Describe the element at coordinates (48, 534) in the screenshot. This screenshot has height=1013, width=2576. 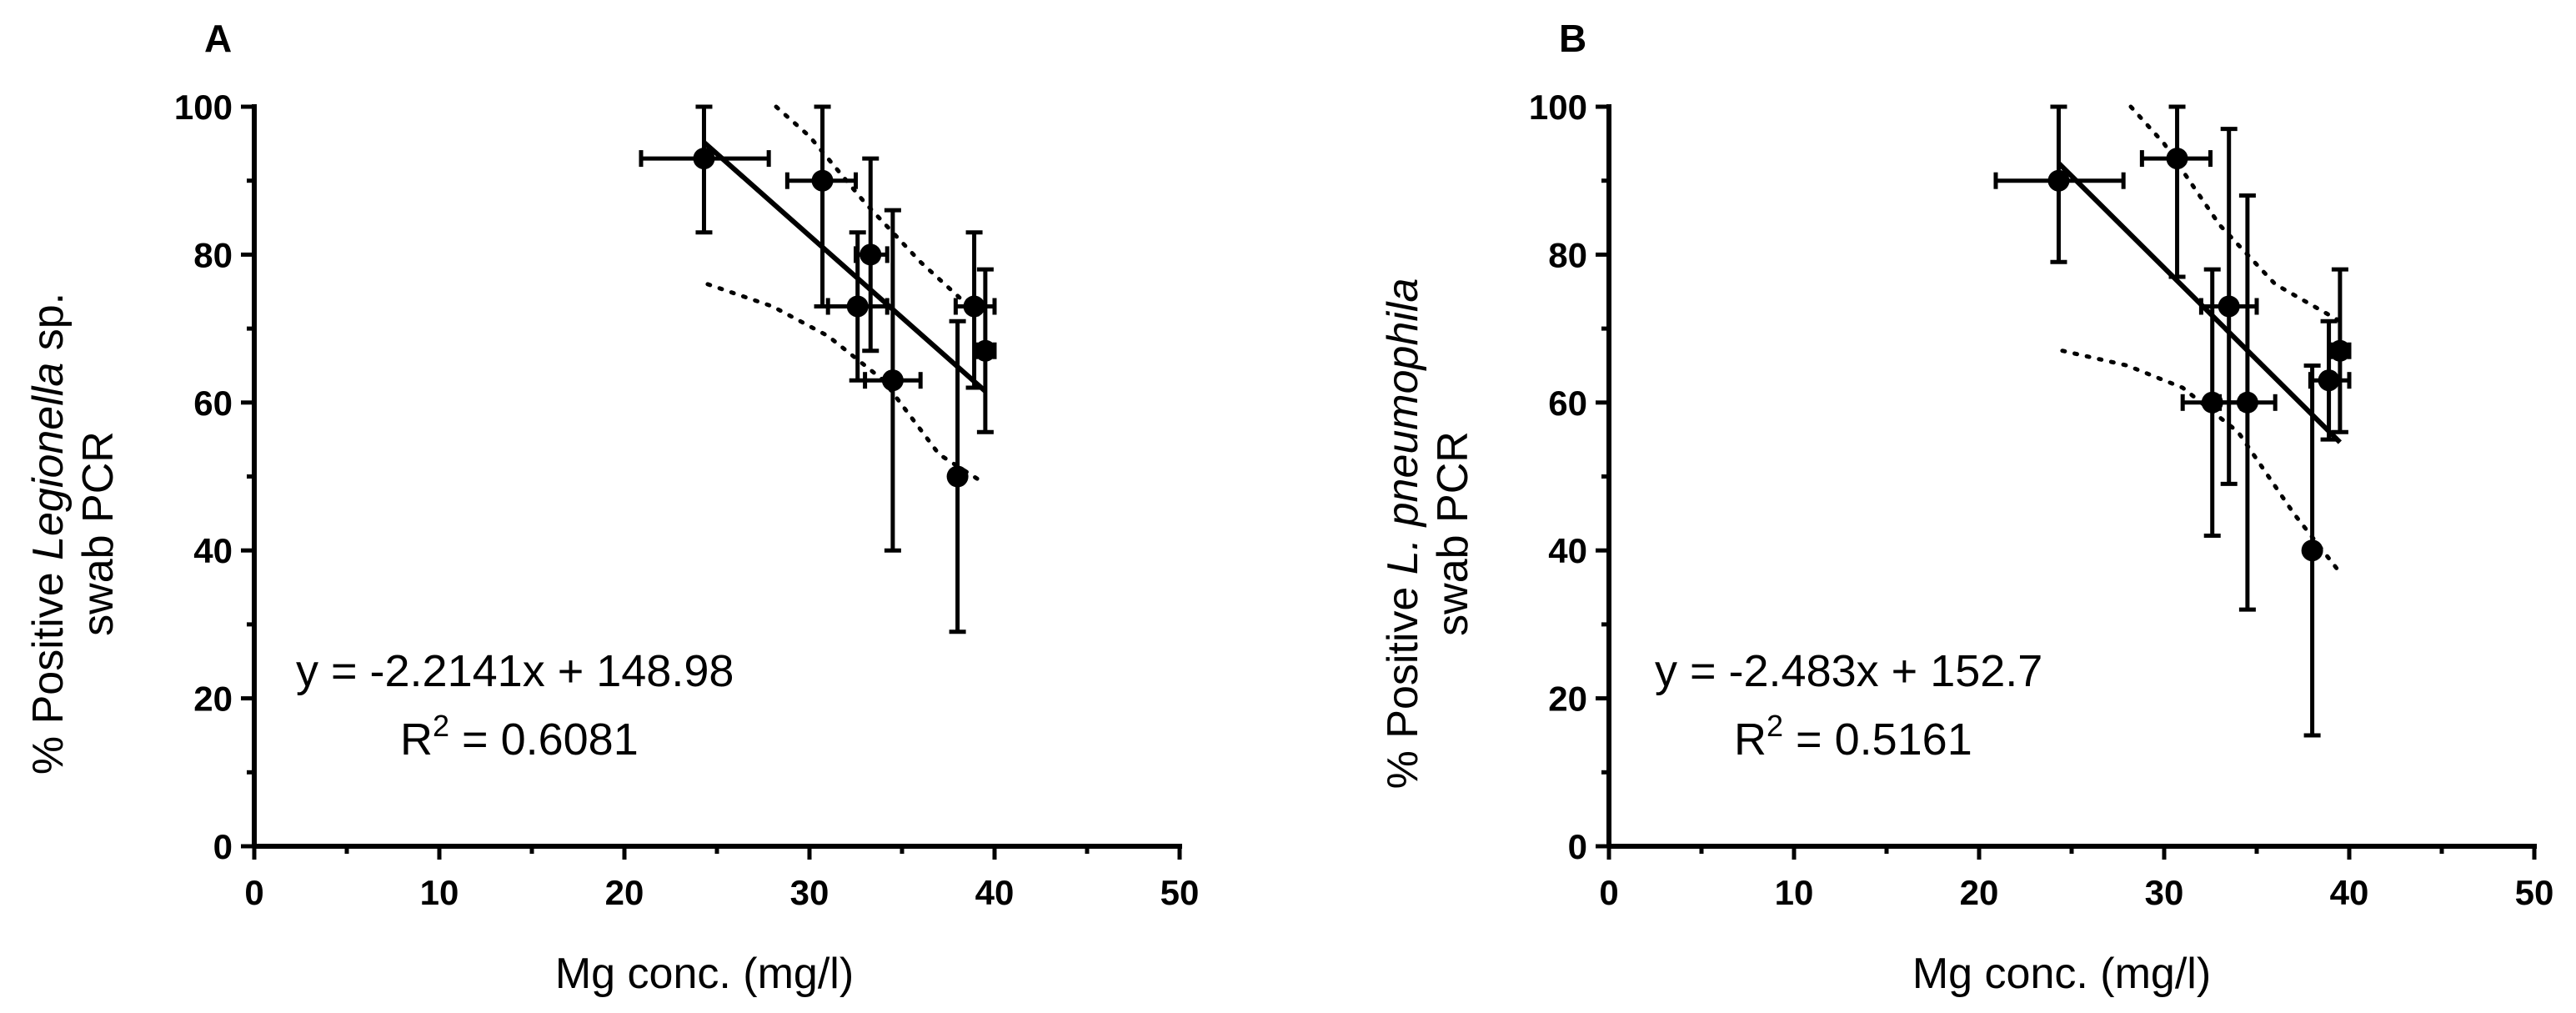
I see `y-axis-title-line1: % Positive Legionella sp.` at that location.